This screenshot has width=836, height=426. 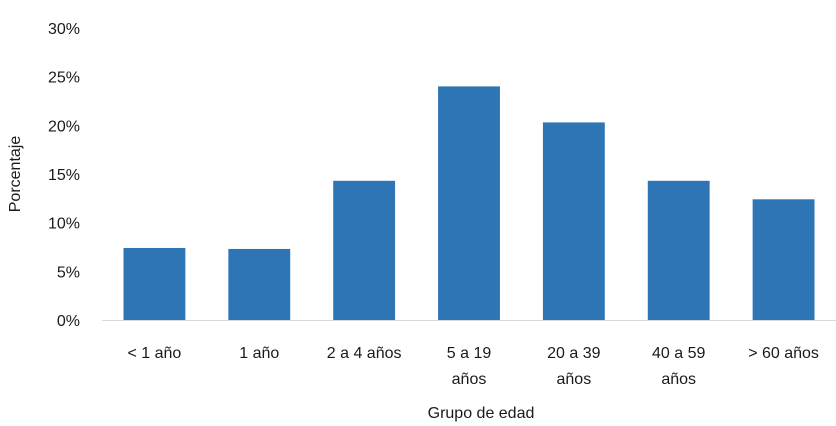 What do you see at coordinates (469, 366) in the screenshot?
I see `x-tick-label: 5 a 19 años` at bounding box center [469, 366].